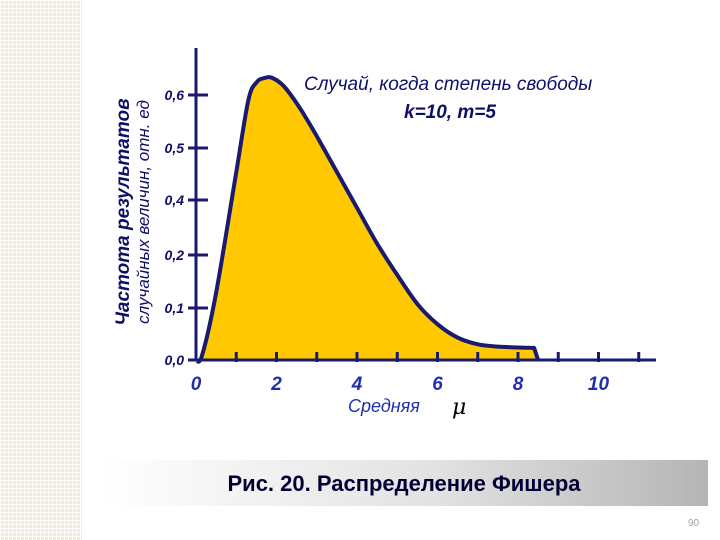 This screenshot has height=540, width=720. Describe the element at coordinates (175, 200) in the screenshot. I see `y-tick-label: 0,4` at that location.